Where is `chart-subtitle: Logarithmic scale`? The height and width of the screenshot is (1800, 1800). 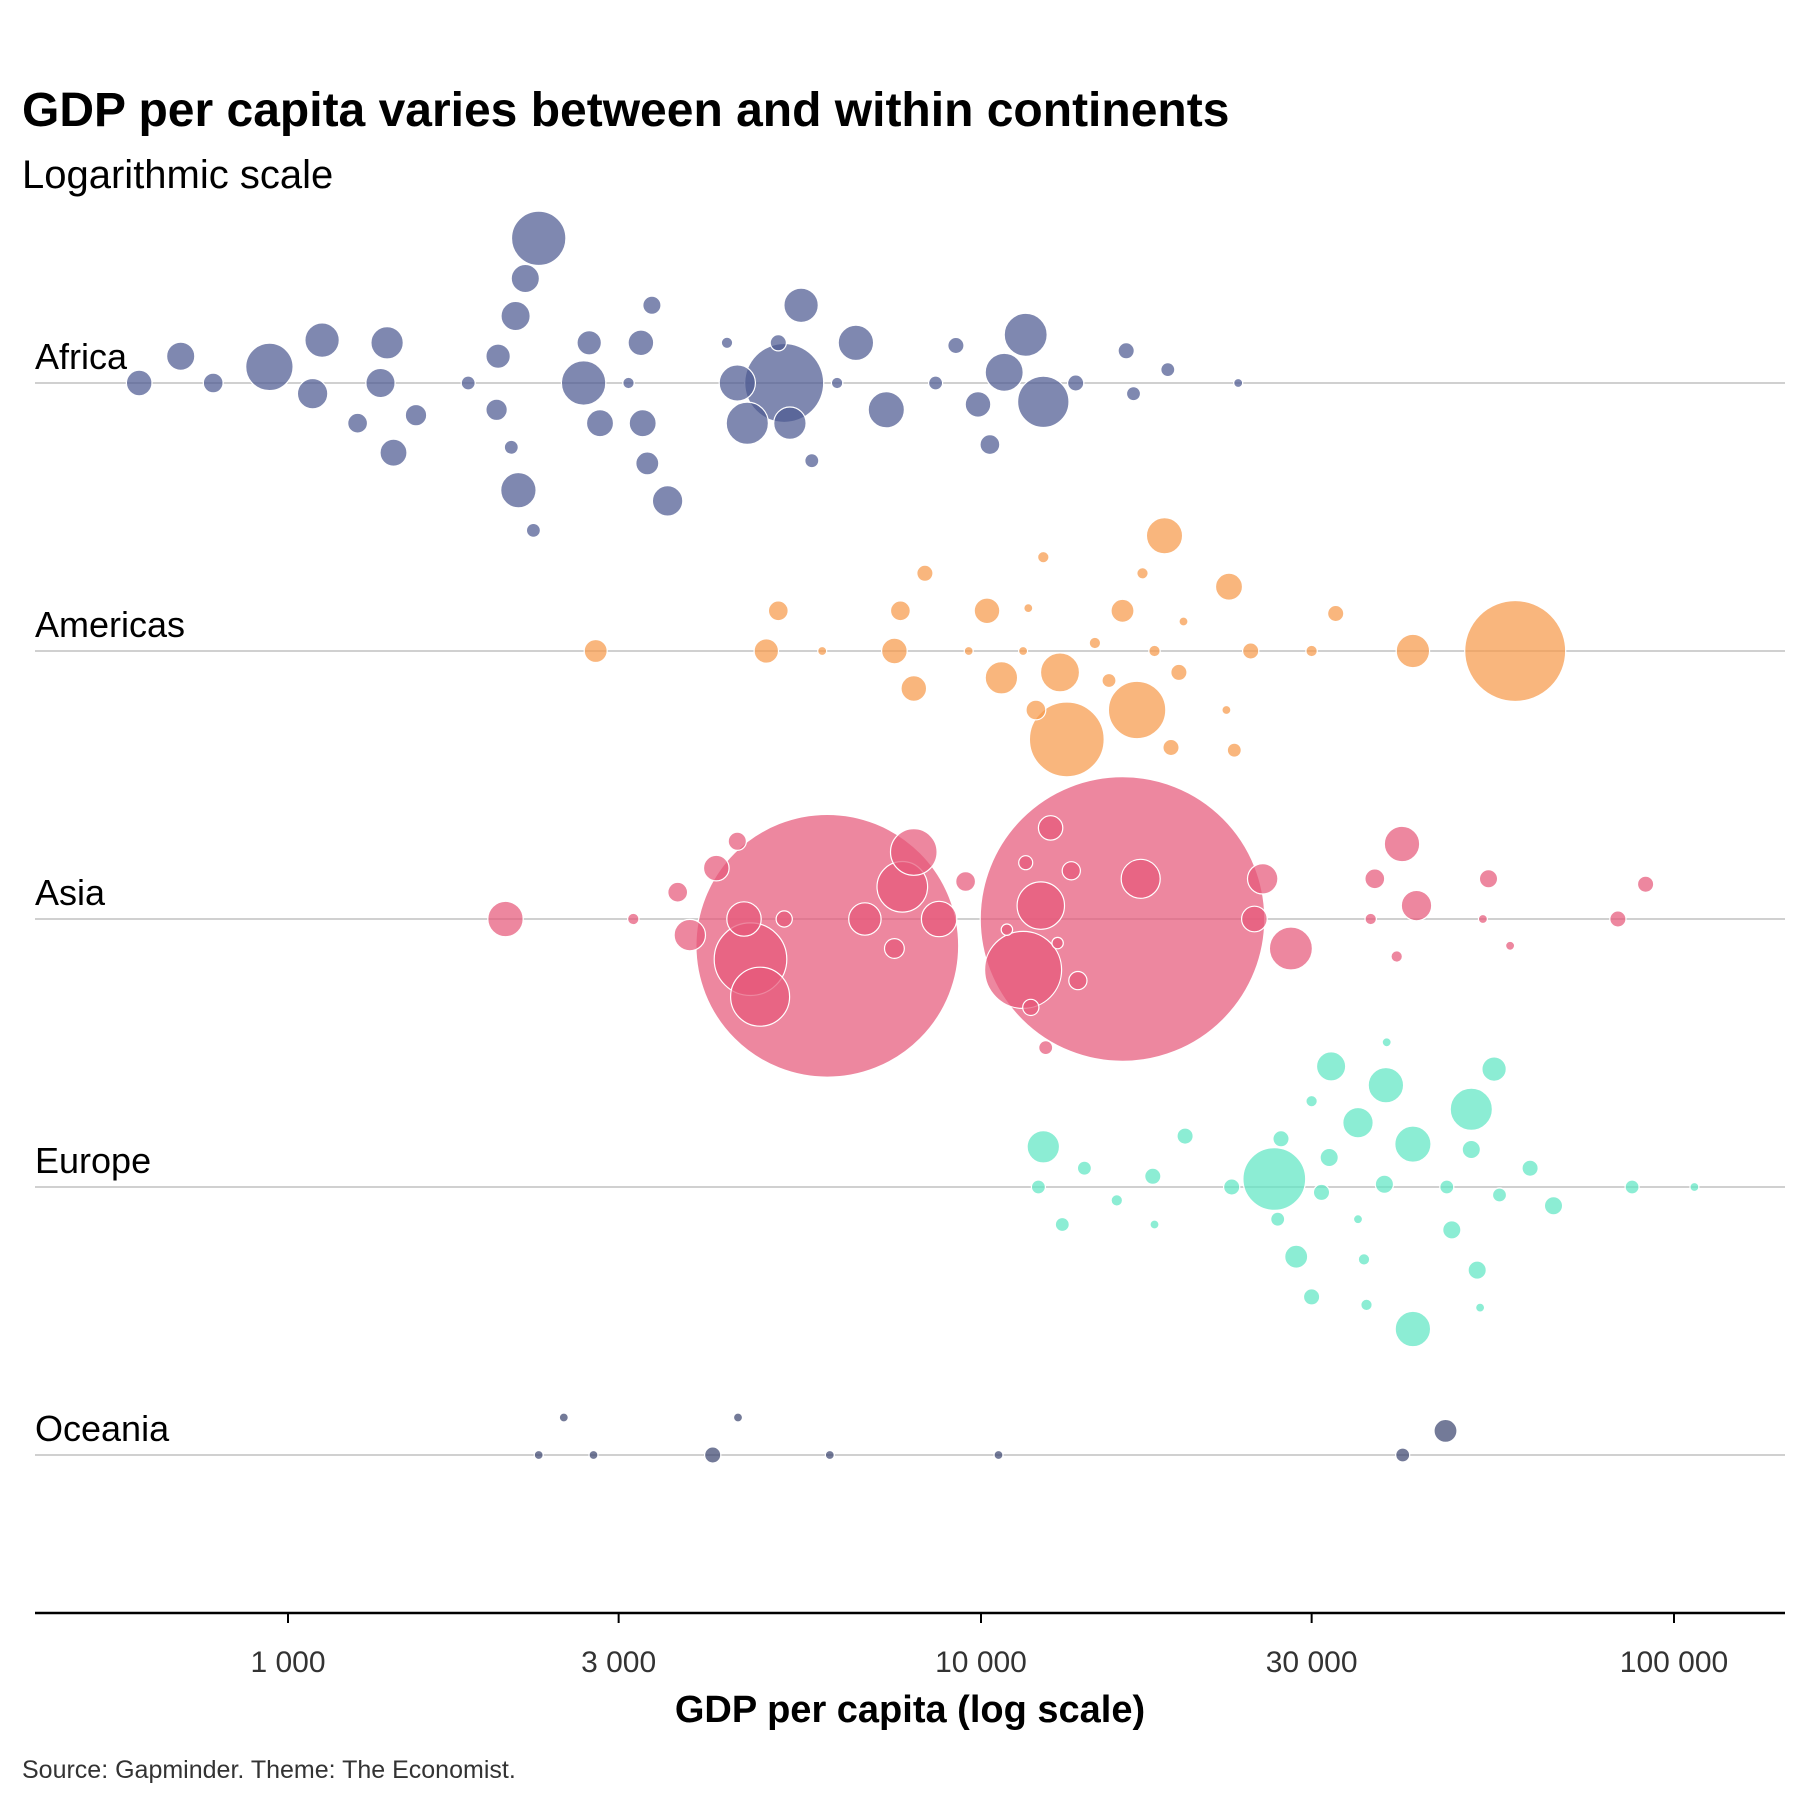
chart-subtitle: Logarithmic scale is located at coordinates (177, 175).